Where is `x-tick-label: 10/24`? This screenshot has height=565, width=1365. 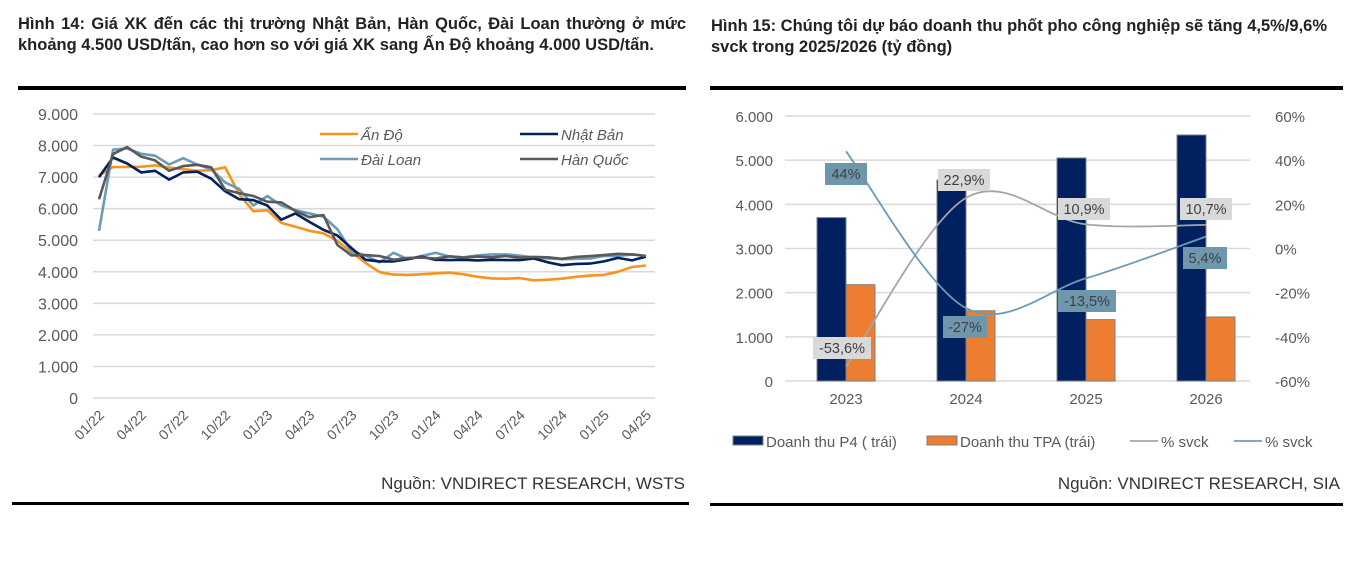
x-tick-label: 10/24 is located at coordinates (552, 425).